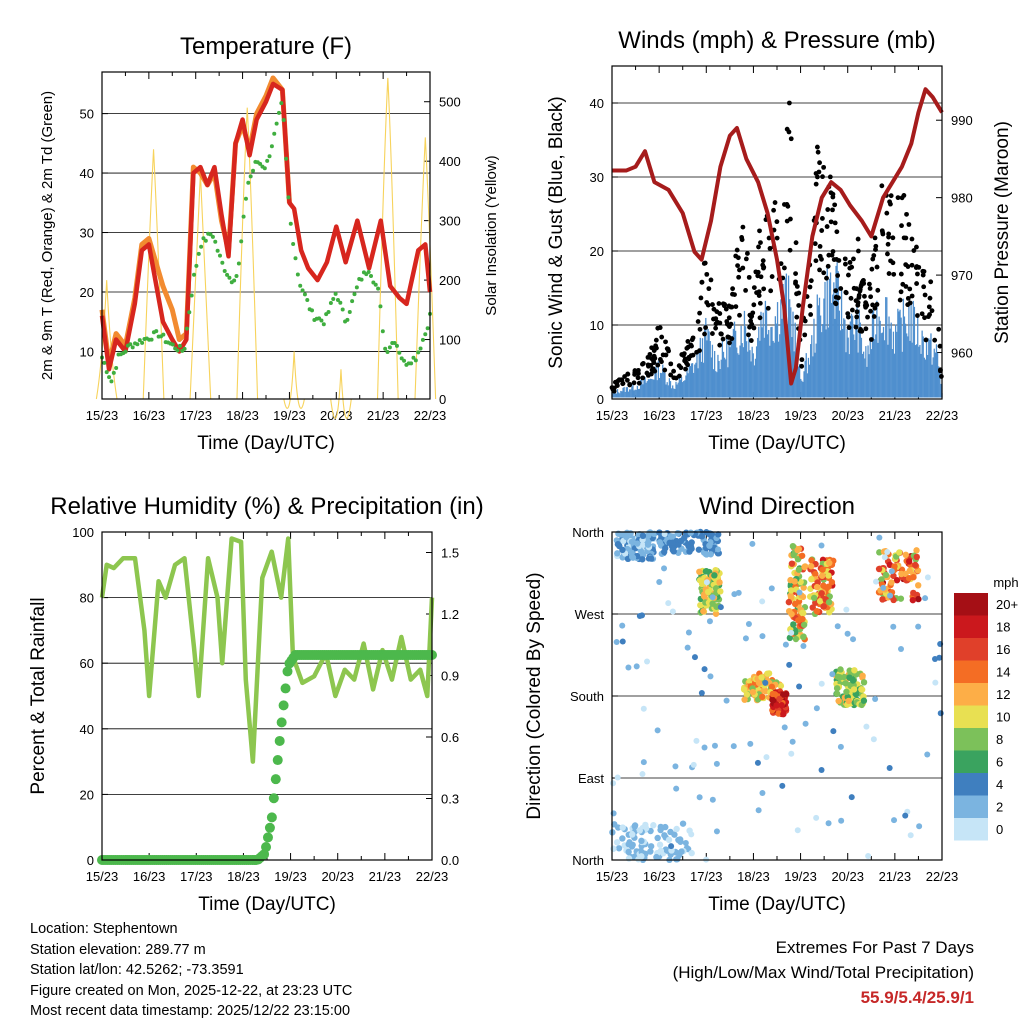 Image resolution: width=1024 pixels, height=1024 pixels. What do you see at coordinates (242, 415) in the screenshot?
I see `xtick-label-0-3: 18/23` at bounding box center [242, 415].